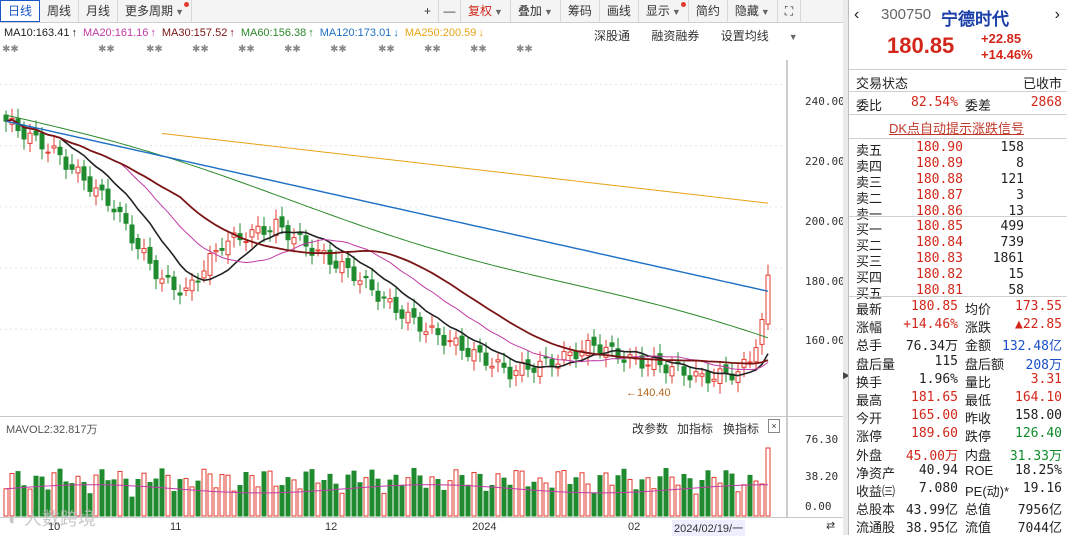 This screenshot has height=536, width=1067. Describe the element at coordinates (60, 11) in the screenshot. I see `toolbar-weekly-button: 周线` at that location.